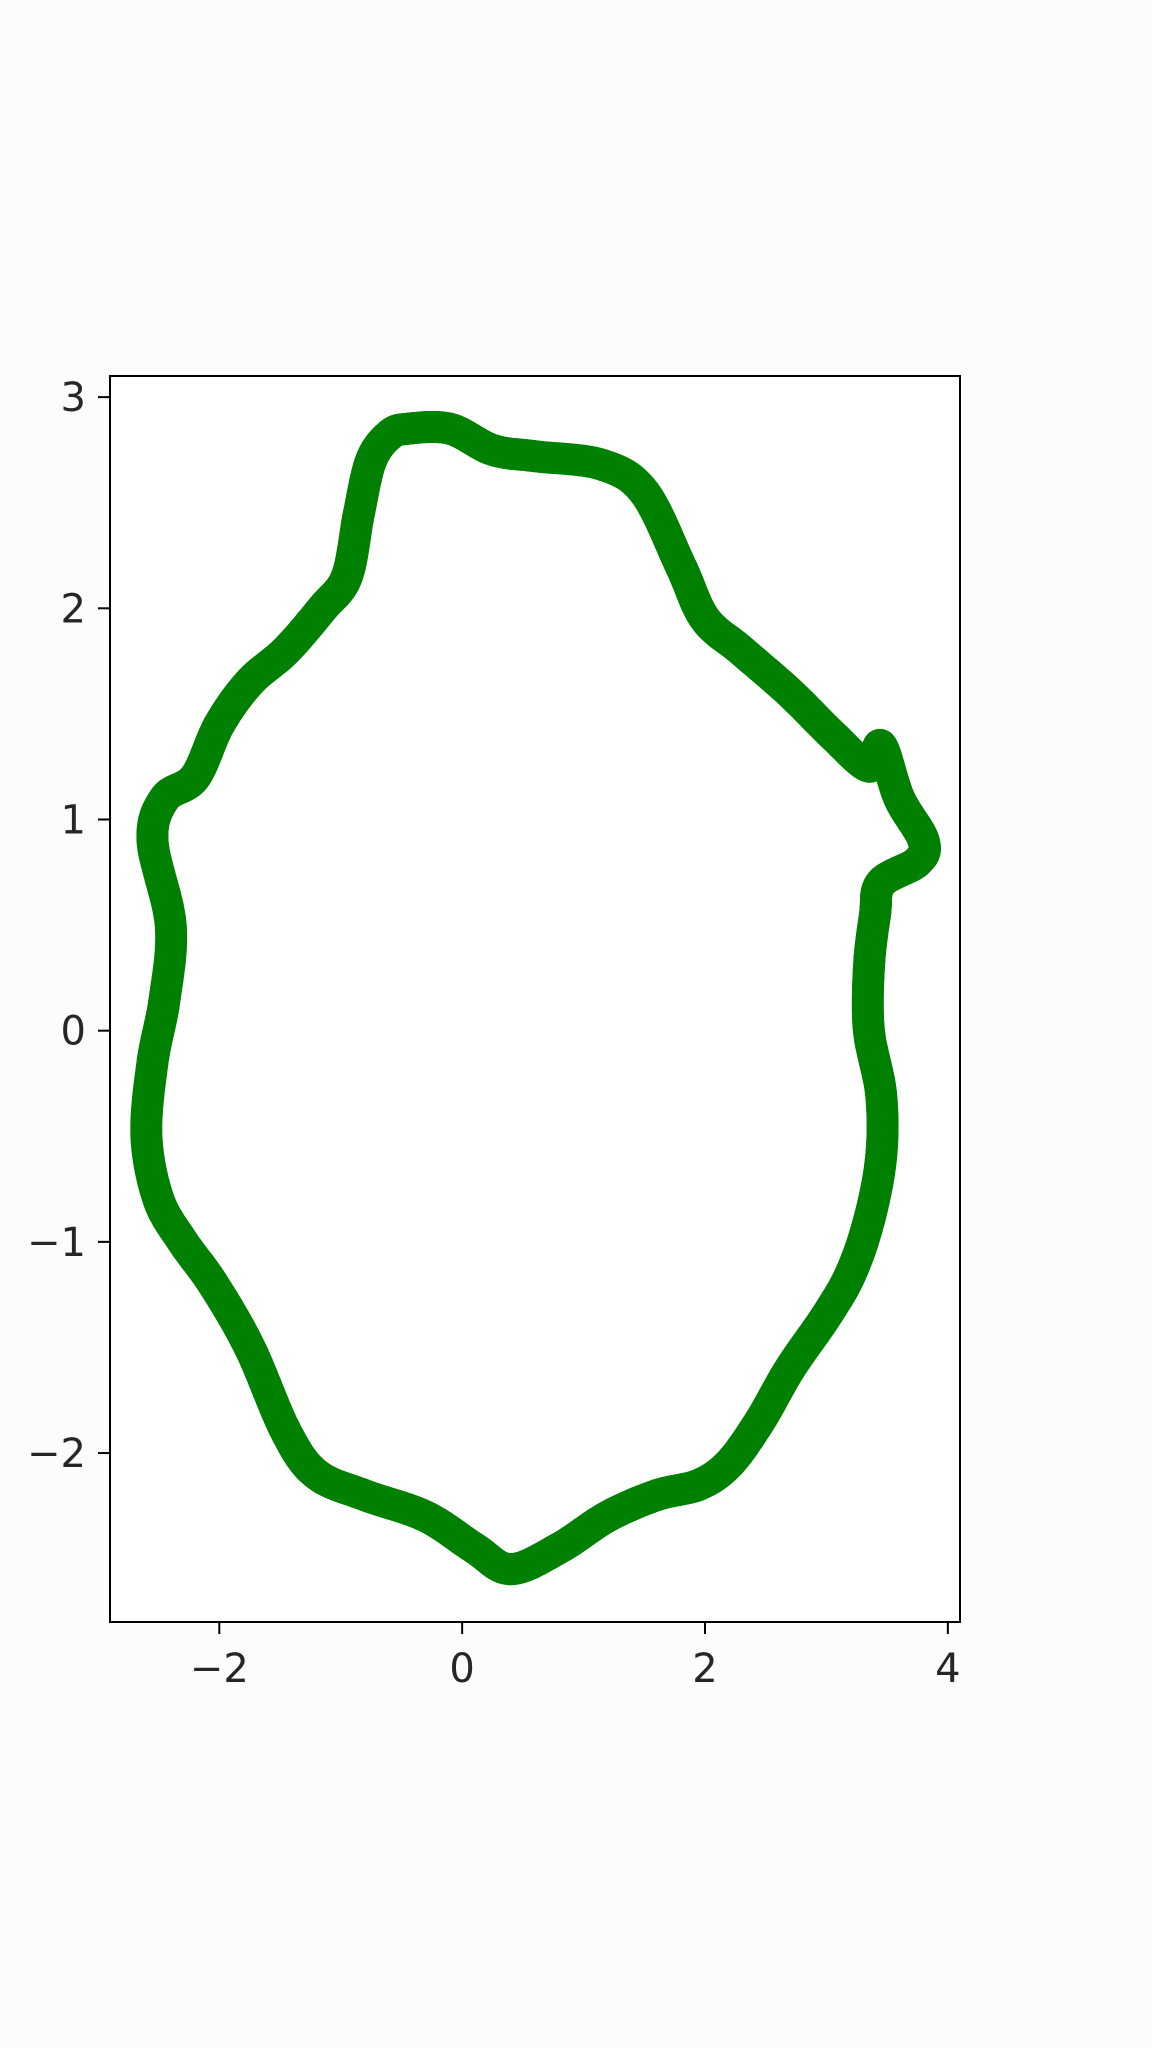 This screenshot has width=1152, height=2048. What do you see at coordinates (56, 1243) in the screenshot?
I see `y-tick-label-4: −1` at bounding box center [56, 1243].